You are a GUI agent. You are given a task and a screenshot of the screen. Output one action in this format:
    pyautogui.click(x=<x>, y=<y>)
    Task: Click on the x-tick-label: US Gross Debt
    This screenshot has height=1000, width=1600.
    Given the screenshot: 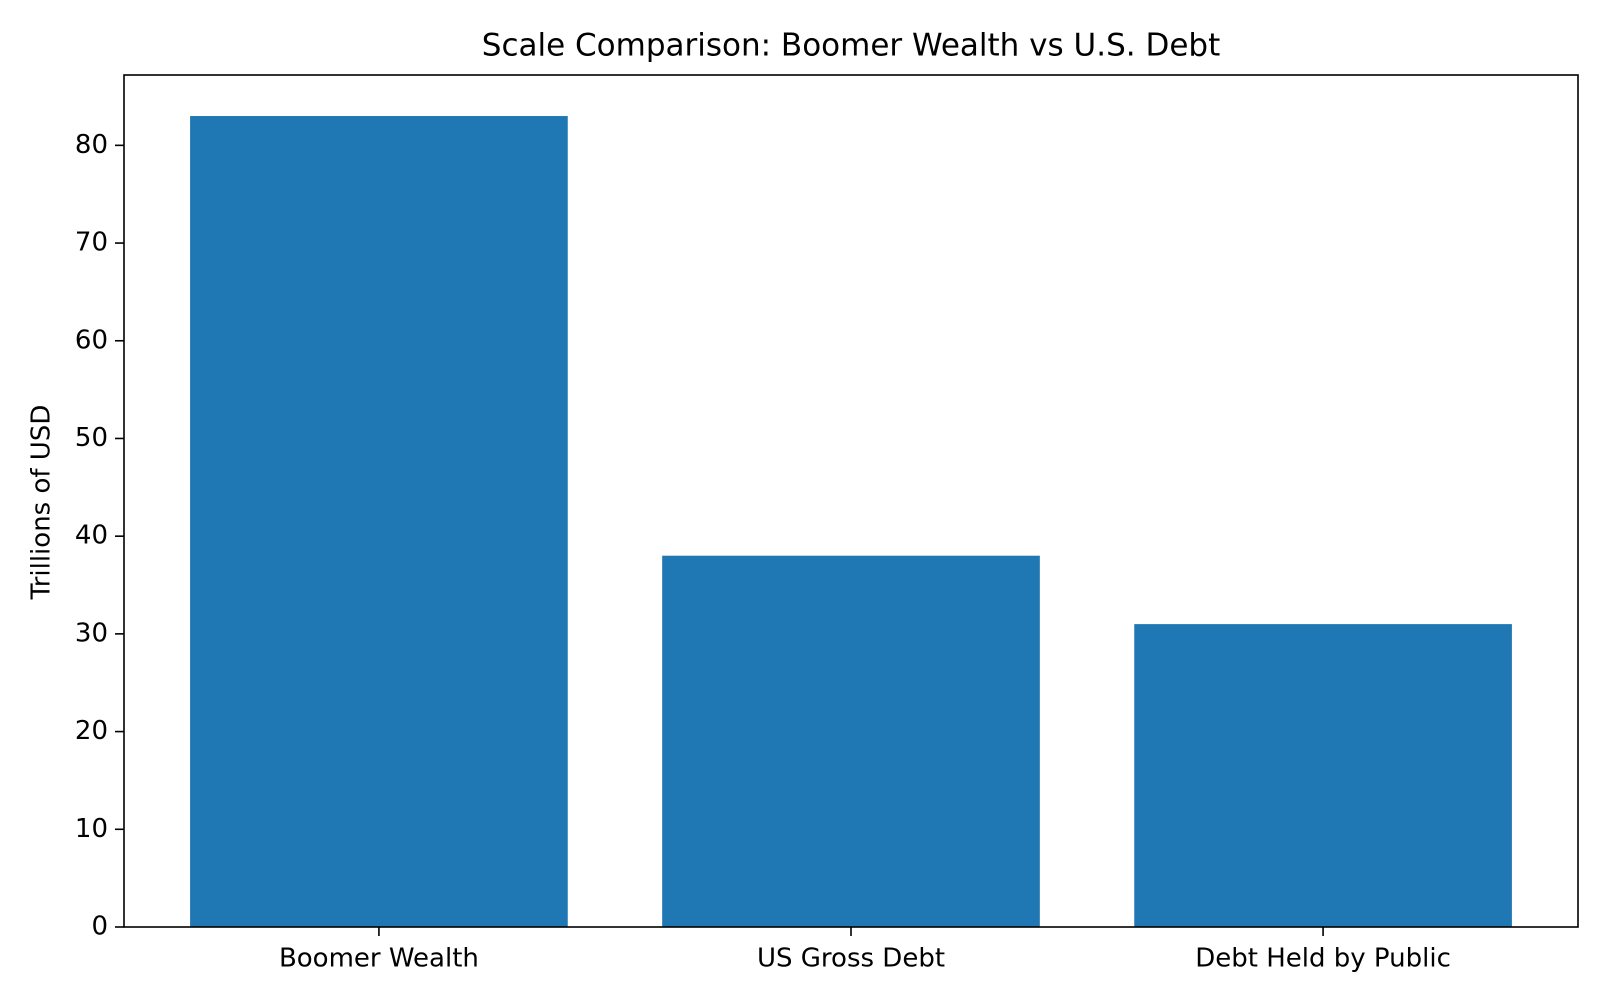 What is the action you would take?
    pyautogui.click(x=851, y=959)
    